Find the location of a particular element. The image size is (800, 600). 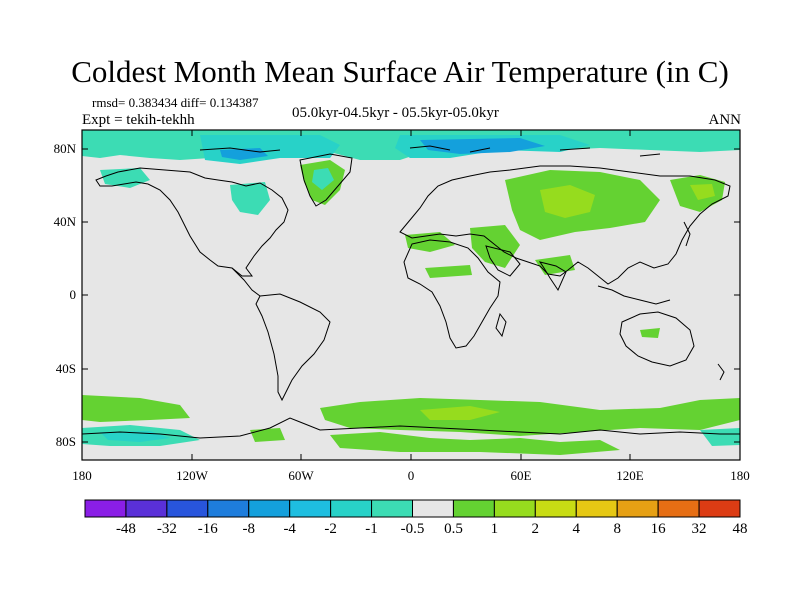

stats-text: rmsd= 0.383434 diff= 0.134387 is located at coordinates (175, 102).